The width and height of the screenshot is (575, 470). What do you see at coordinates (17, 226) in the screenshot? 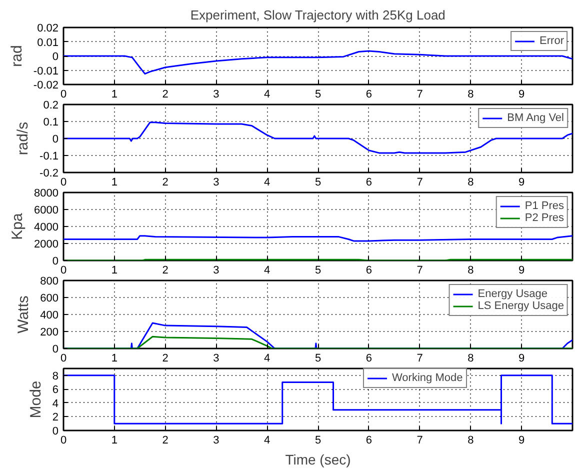
I see `y-axis-title: Kpa` at bounding box center [17, 226].